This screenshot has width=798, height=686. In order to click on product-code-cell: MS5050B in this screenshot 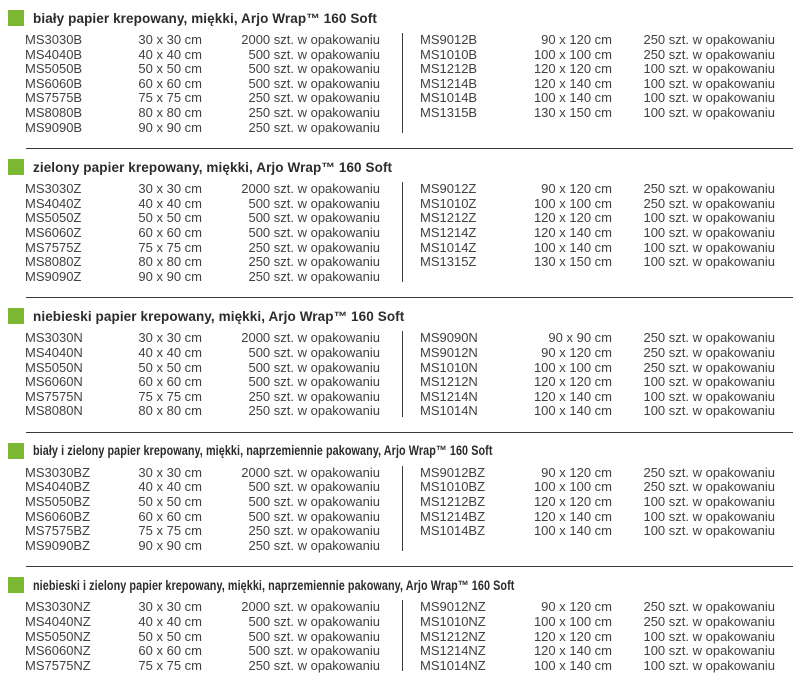, I will do `click(54, 69)`.